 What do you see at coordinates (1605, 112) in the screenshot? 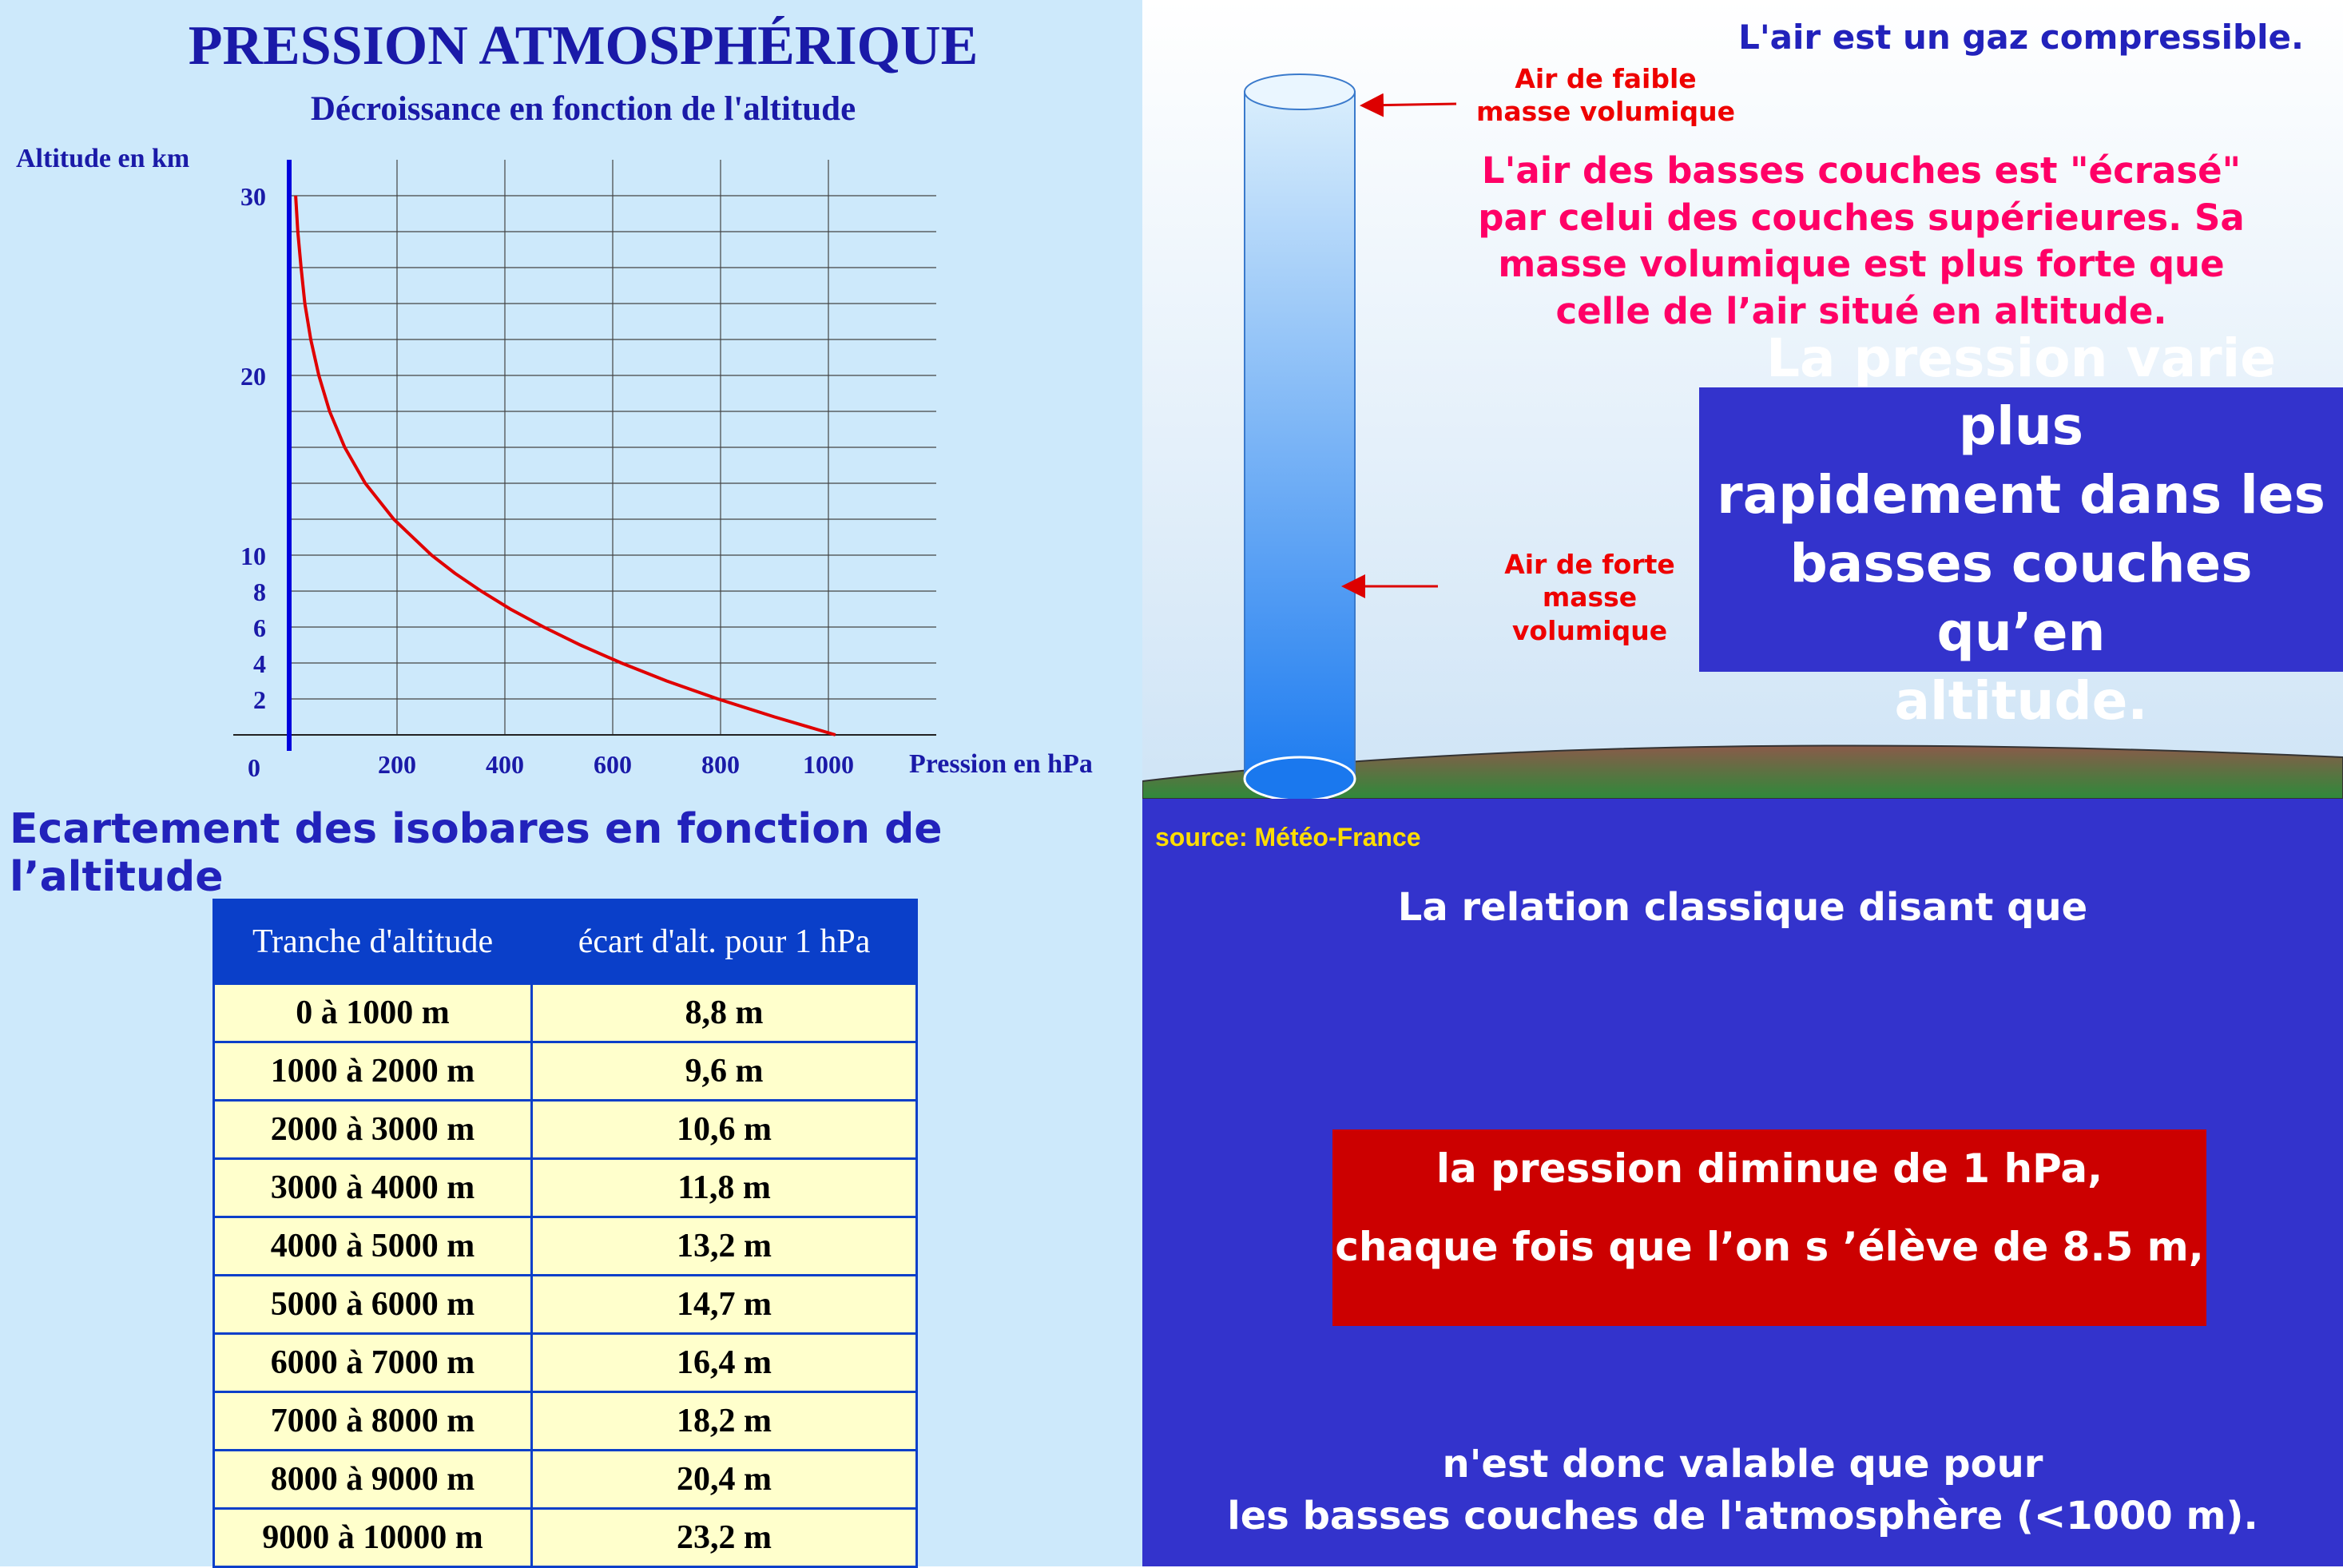
I see `low-density-line: masse volumique` at bounding box center [1605, 112].